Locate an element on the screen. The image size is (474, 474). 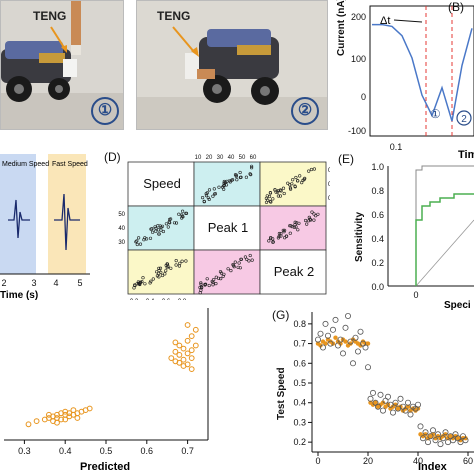
panel-g-ytick: 0.8 is located at coordinates (299, 324).